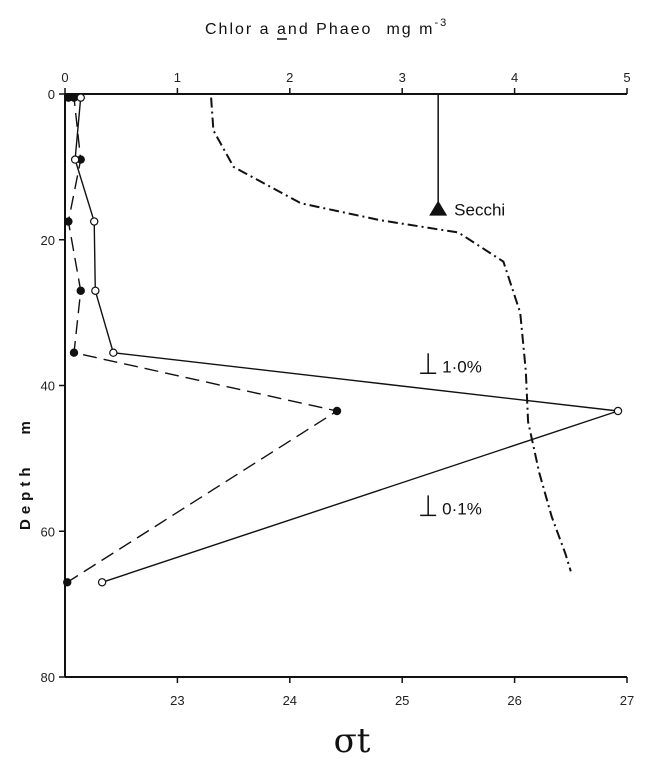  I want to click on bottom-tick-label: 24, so click(290, 700).